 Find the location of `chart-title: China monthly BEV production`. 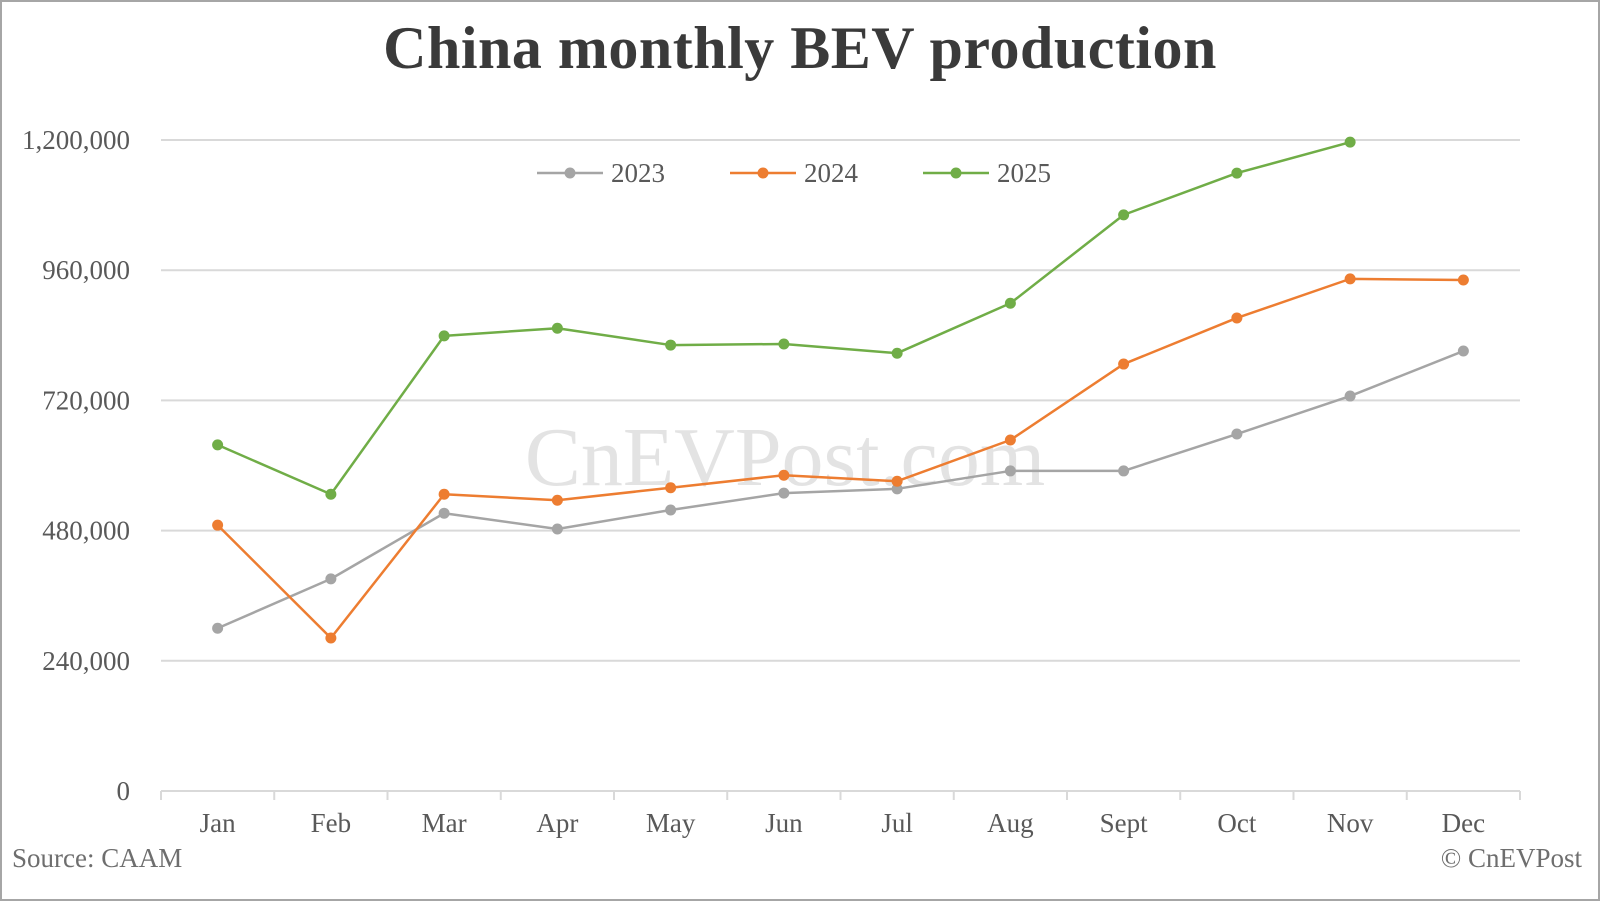

chart-title: China monthly BEV production is located at coordinates (800, 48).